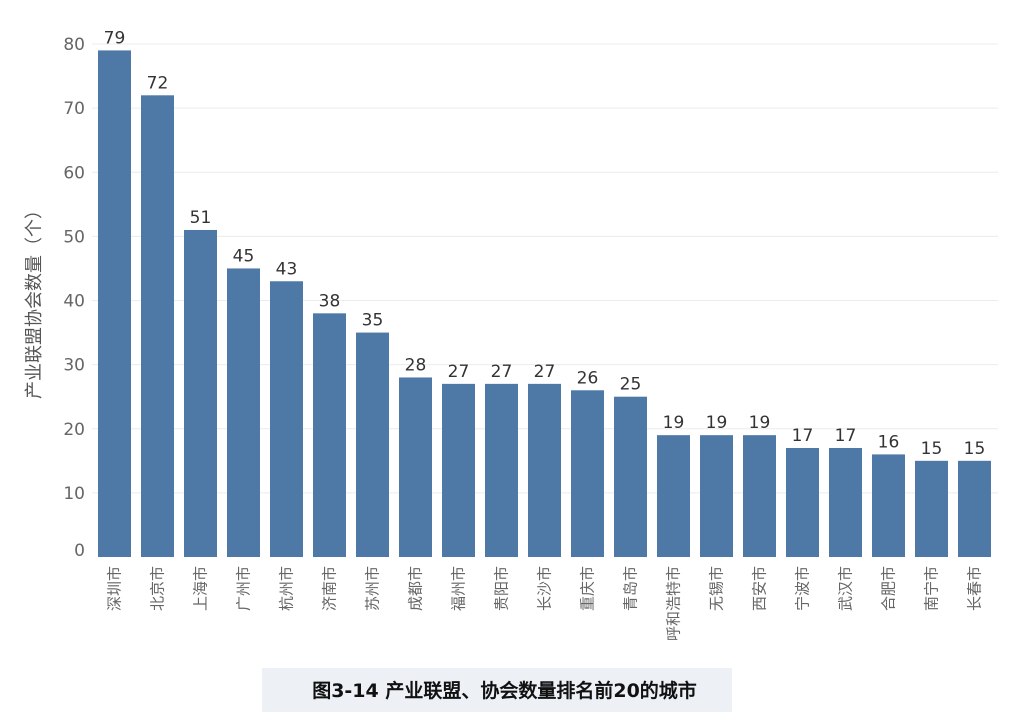  What do you see at coordinates (74, 494) in the screenshot?
I see `y-tick-label: 10` at bounding box center [74, 494].